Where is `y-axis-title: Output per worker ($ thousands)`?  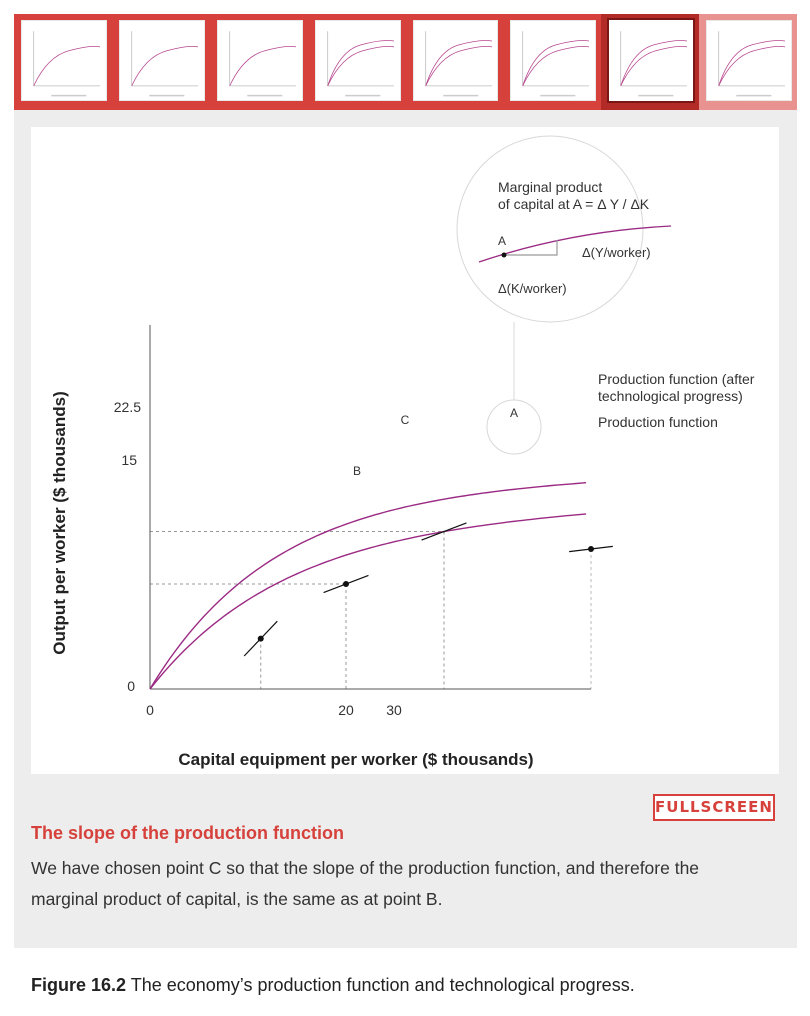 y-axis-title: Output per worker ($ thousands) is located at coordinates (59, 523).